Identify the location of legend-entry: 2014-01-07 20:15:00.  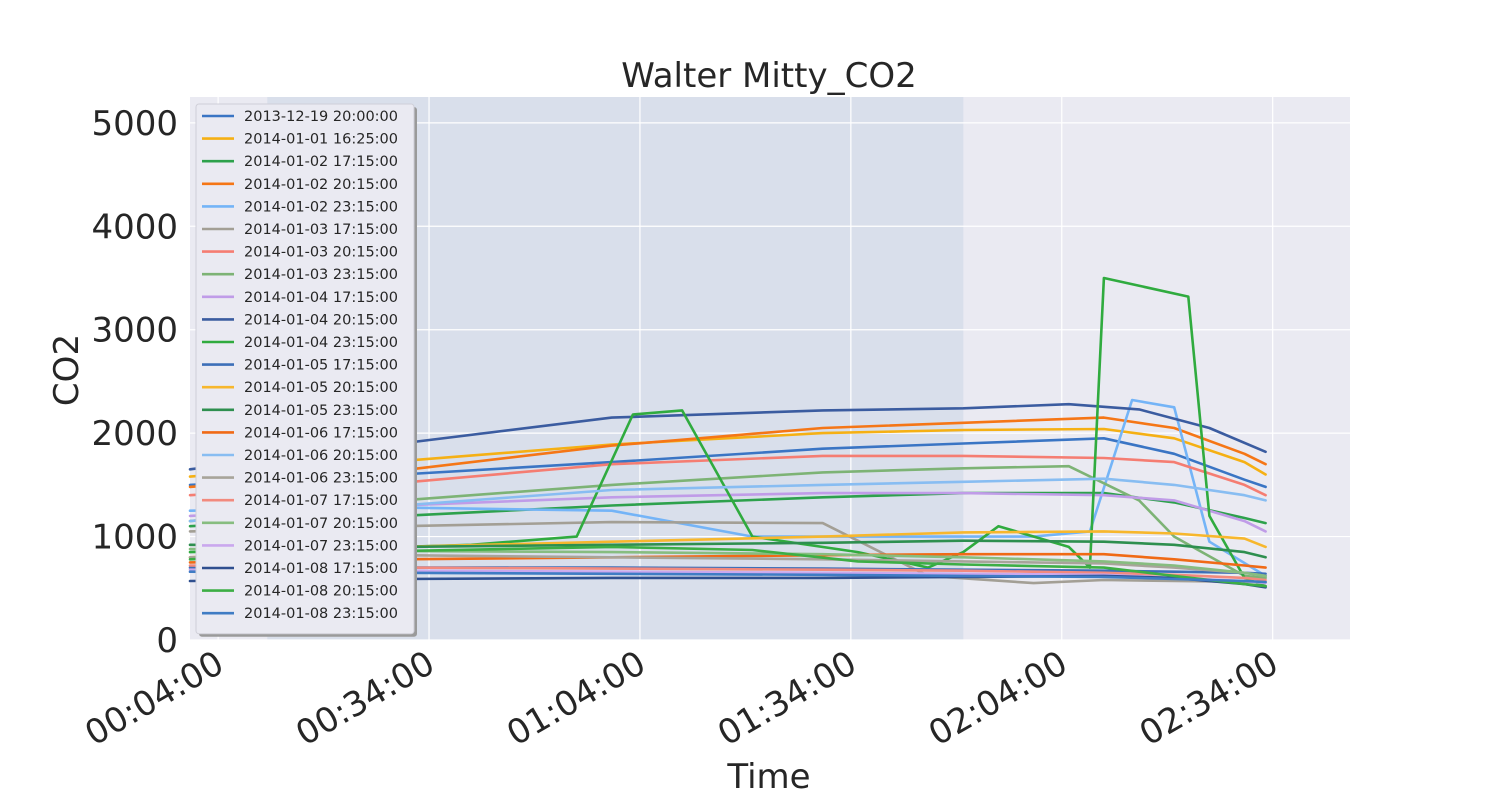
(321, 524).